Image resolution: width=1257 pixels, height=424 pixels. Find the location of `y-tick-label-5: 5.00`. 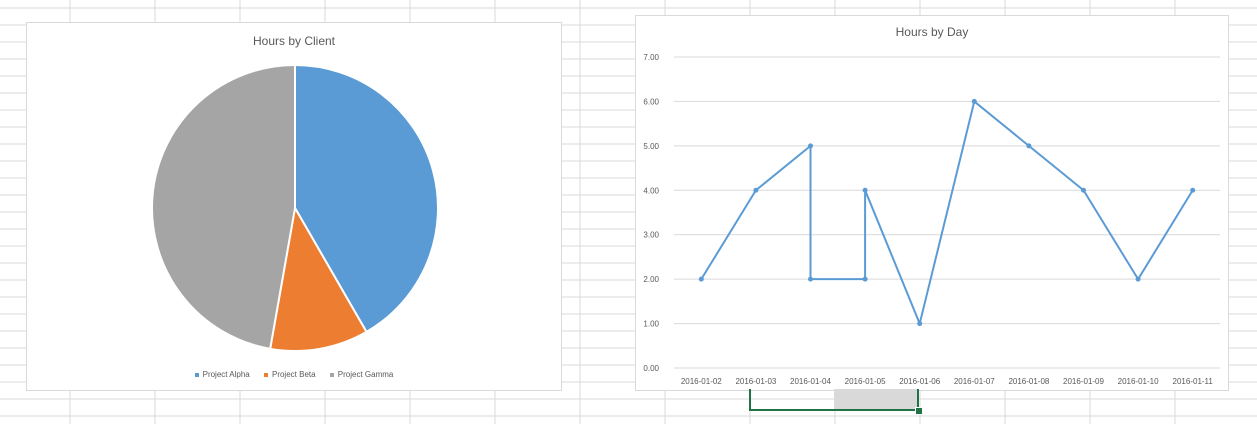

y-tick-label-5: 5.00 is located at coordinates (651, 146).